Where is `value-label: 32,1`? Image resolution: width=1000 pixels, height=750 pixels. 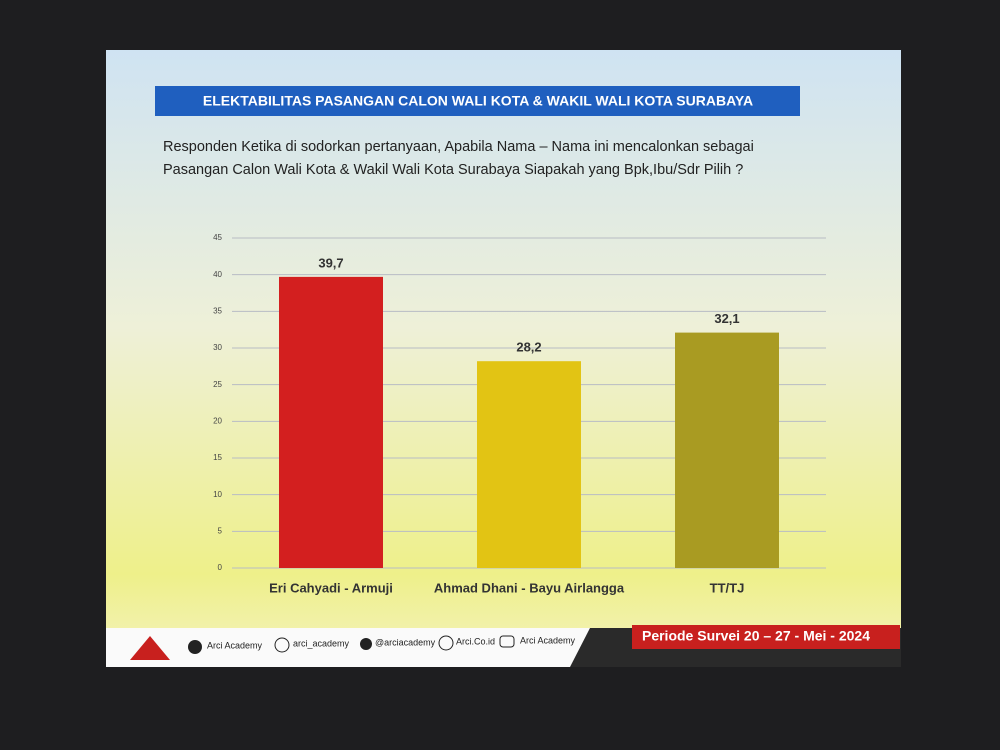 value-label: 32,1 is located at coordinates (726, 318).